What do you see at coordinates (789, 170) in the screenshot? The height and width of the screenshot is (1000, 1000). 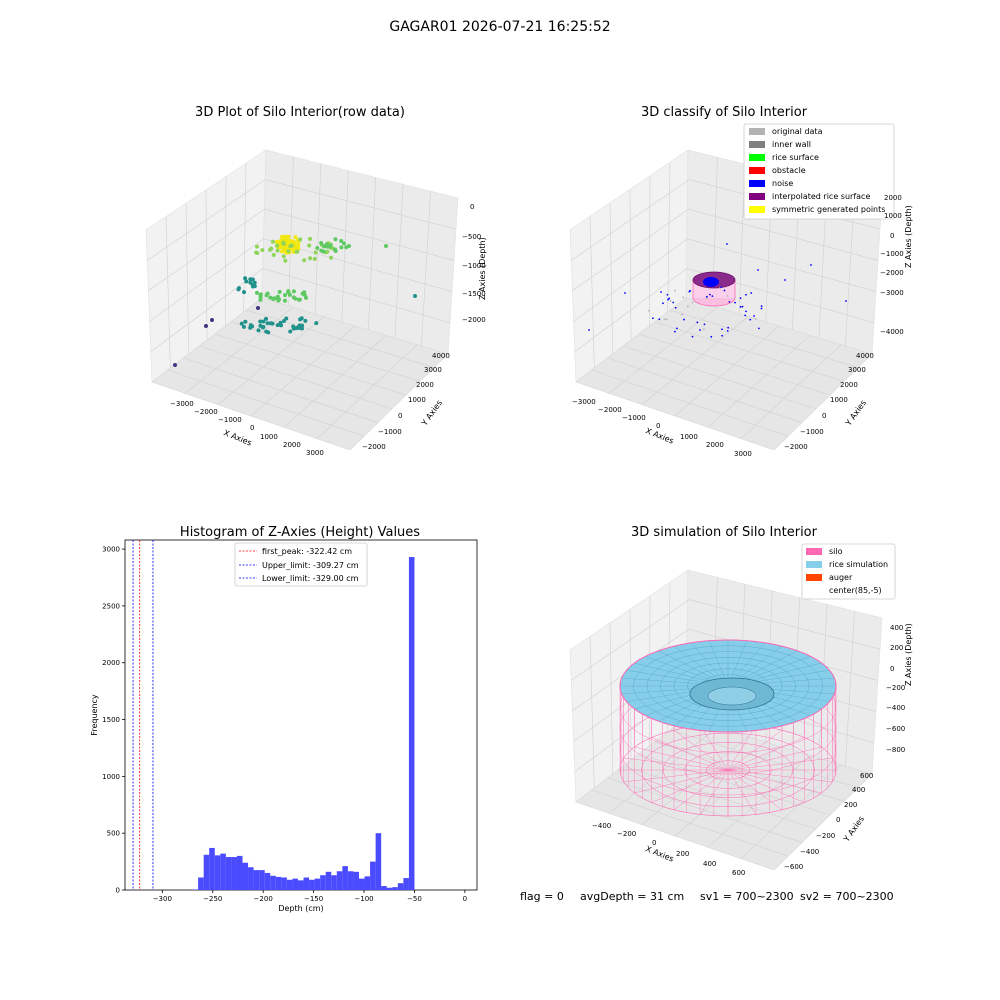 I see `legend-label: obstacle` at bounding box center [789, 170].